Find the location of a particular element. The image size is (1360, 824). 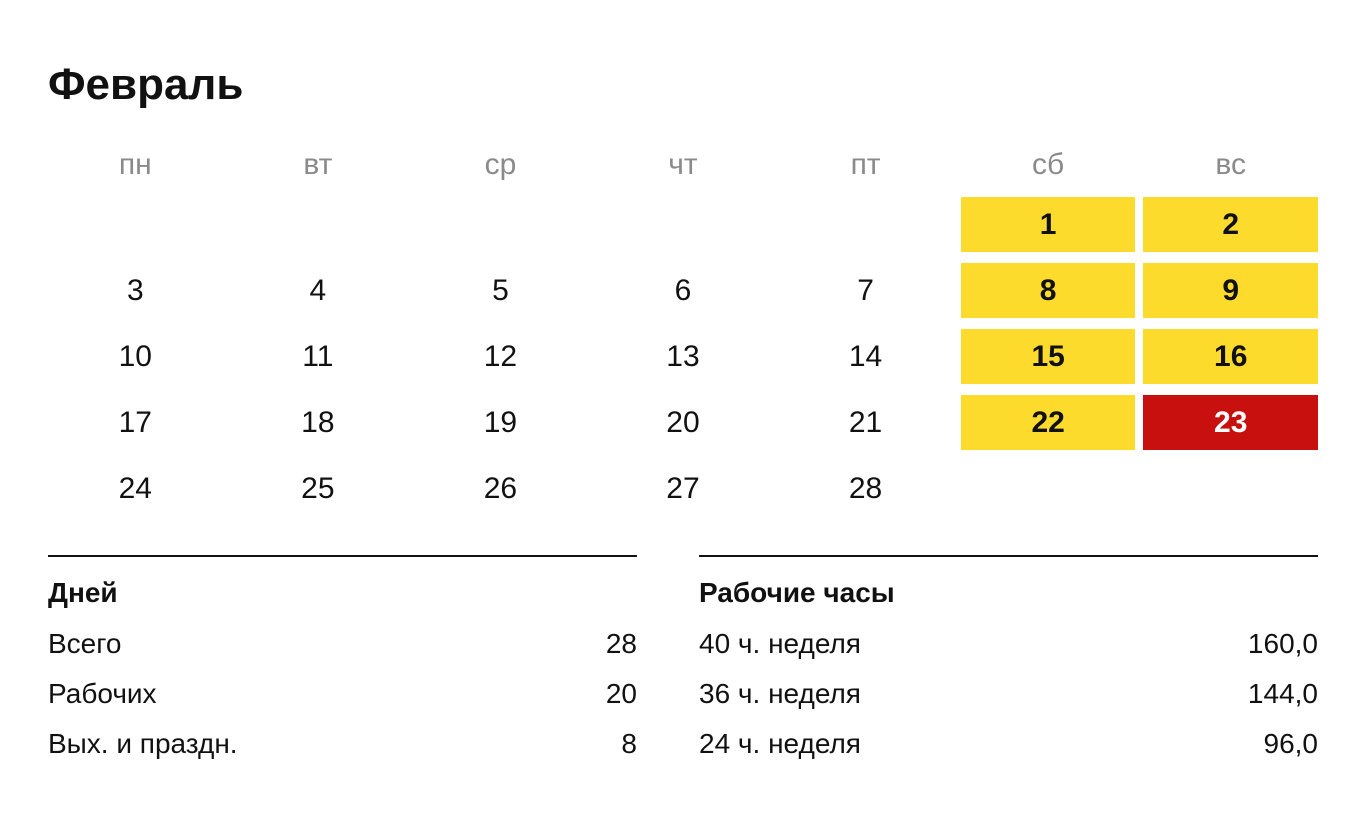

summary-row: 36 ч. неделя 144,0 is located at coordinates (1008, 694).